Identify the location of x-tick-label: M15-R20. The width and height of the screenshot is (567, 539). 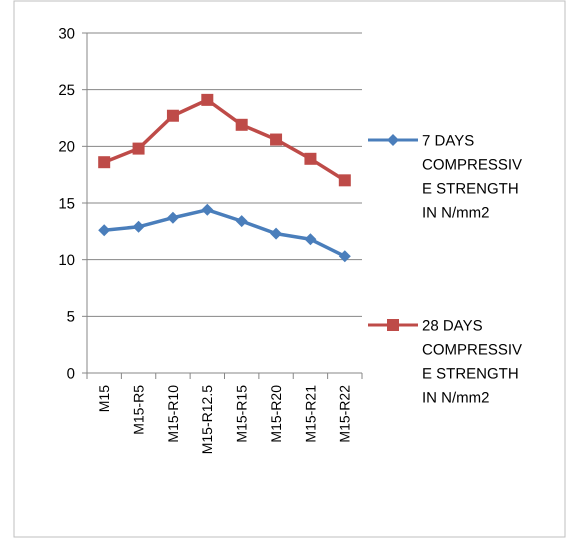
(276, 413).